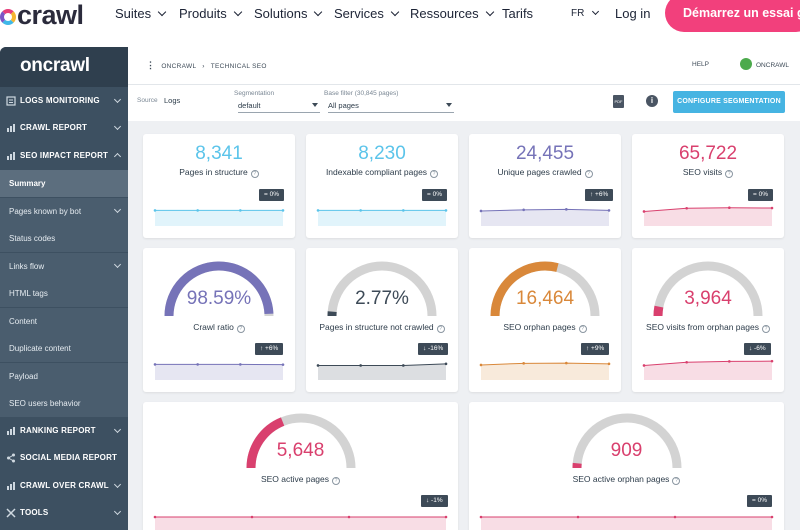  What do you see at coordinates (219, 320) in the screenshot?
I see `gauge-card-crawl-ratio: 98.59% Crawl ratio? ↑ +6%` at bounding box center [219, 320].